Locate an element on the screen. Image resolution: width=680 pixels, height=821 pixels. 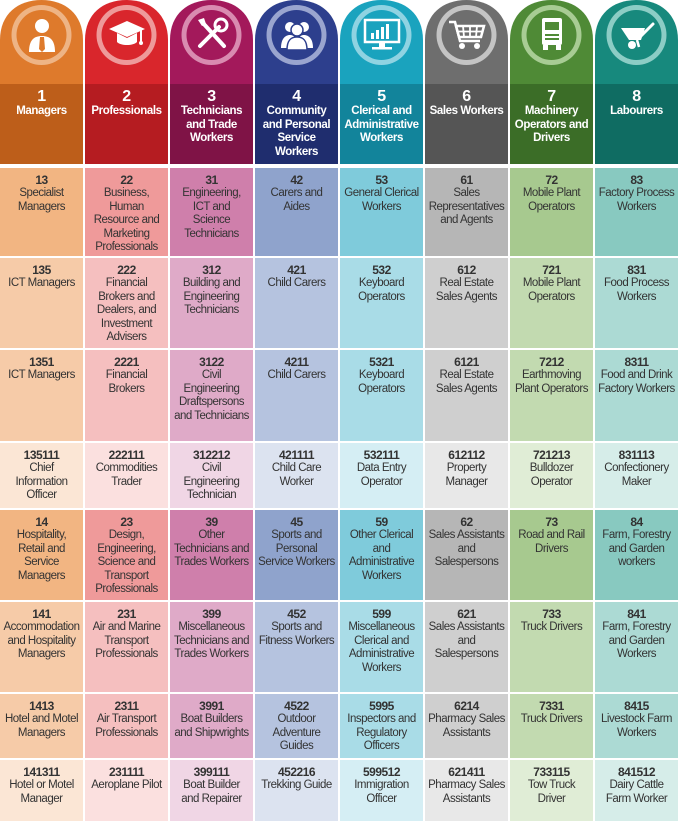
occupation-cell: 2311 Air Transport Professionals is located at coordinates (126, 726).